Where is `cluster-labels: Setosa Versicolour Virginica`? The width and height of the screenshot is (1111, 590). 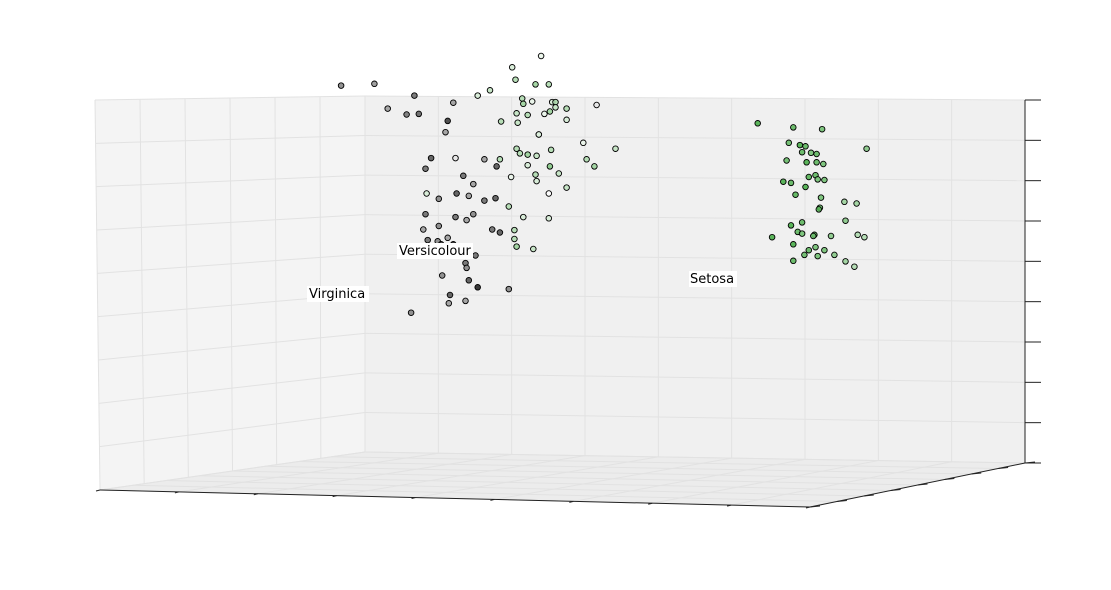
cluster-labels: Setosa Versicolour Virginica is located at coordinates (522, 272).